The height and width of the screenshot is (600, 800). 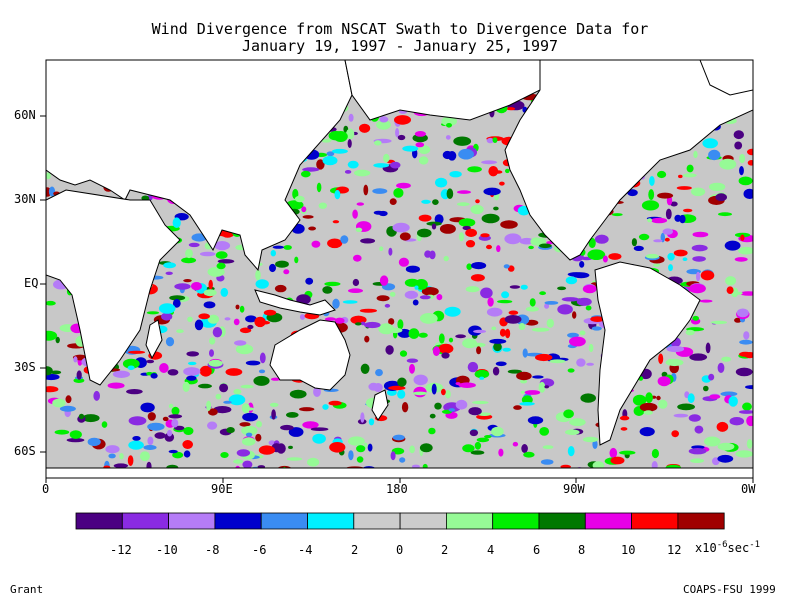 I want to click on colorbar-label-13: 12, so click(x=674, y=550).